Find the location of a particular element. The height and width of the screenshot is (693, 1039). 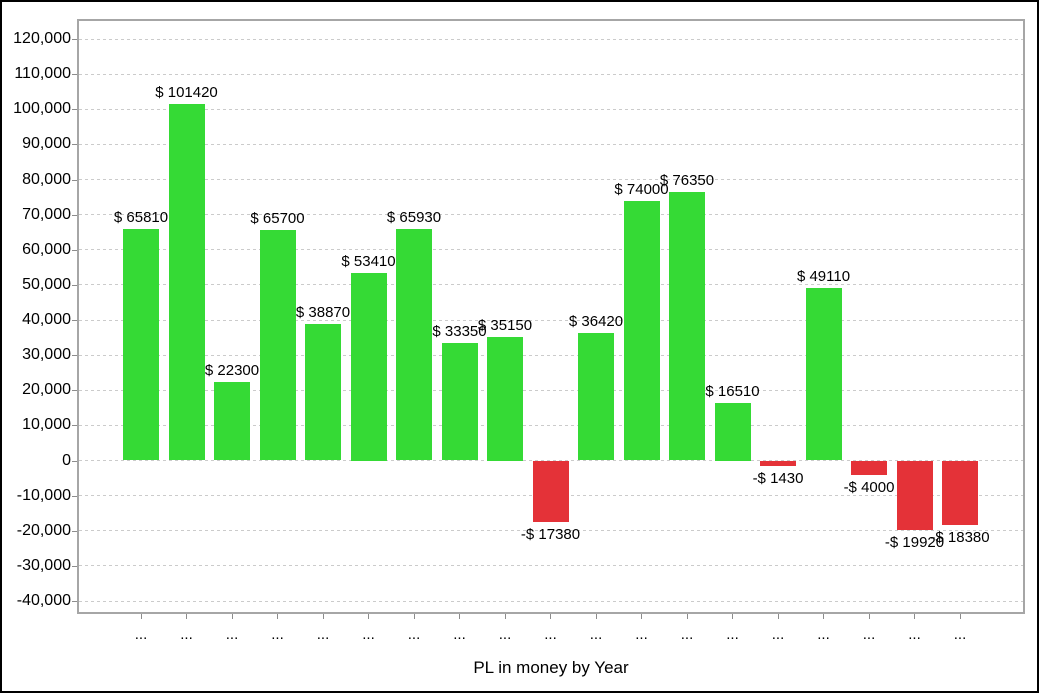

bar-value-label: $ 33350 is located at coordinates (459, 332).